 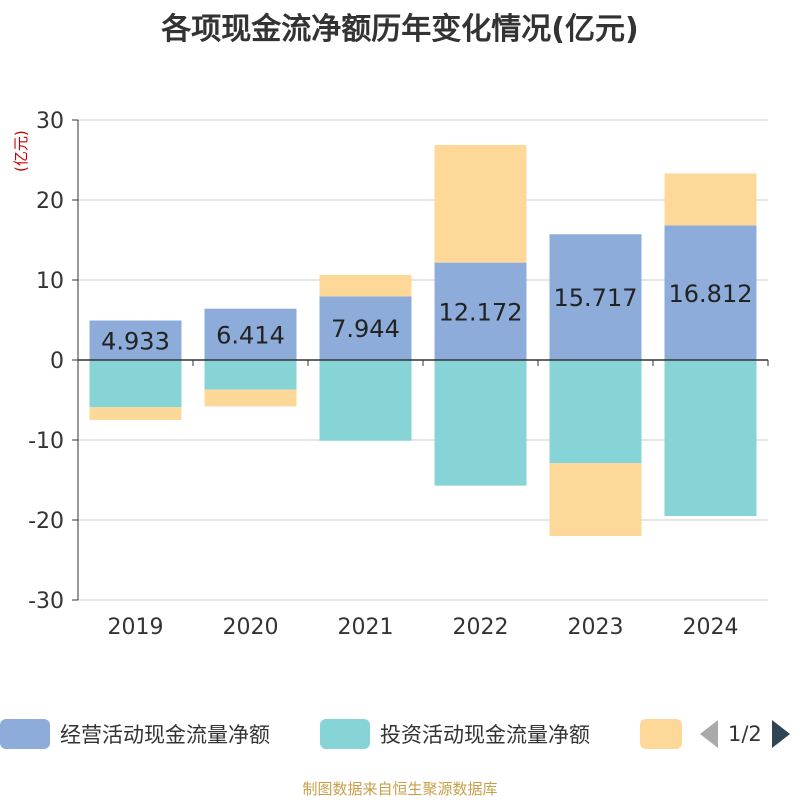 I want to click on legend-item-third, so click(x=661, y=734).